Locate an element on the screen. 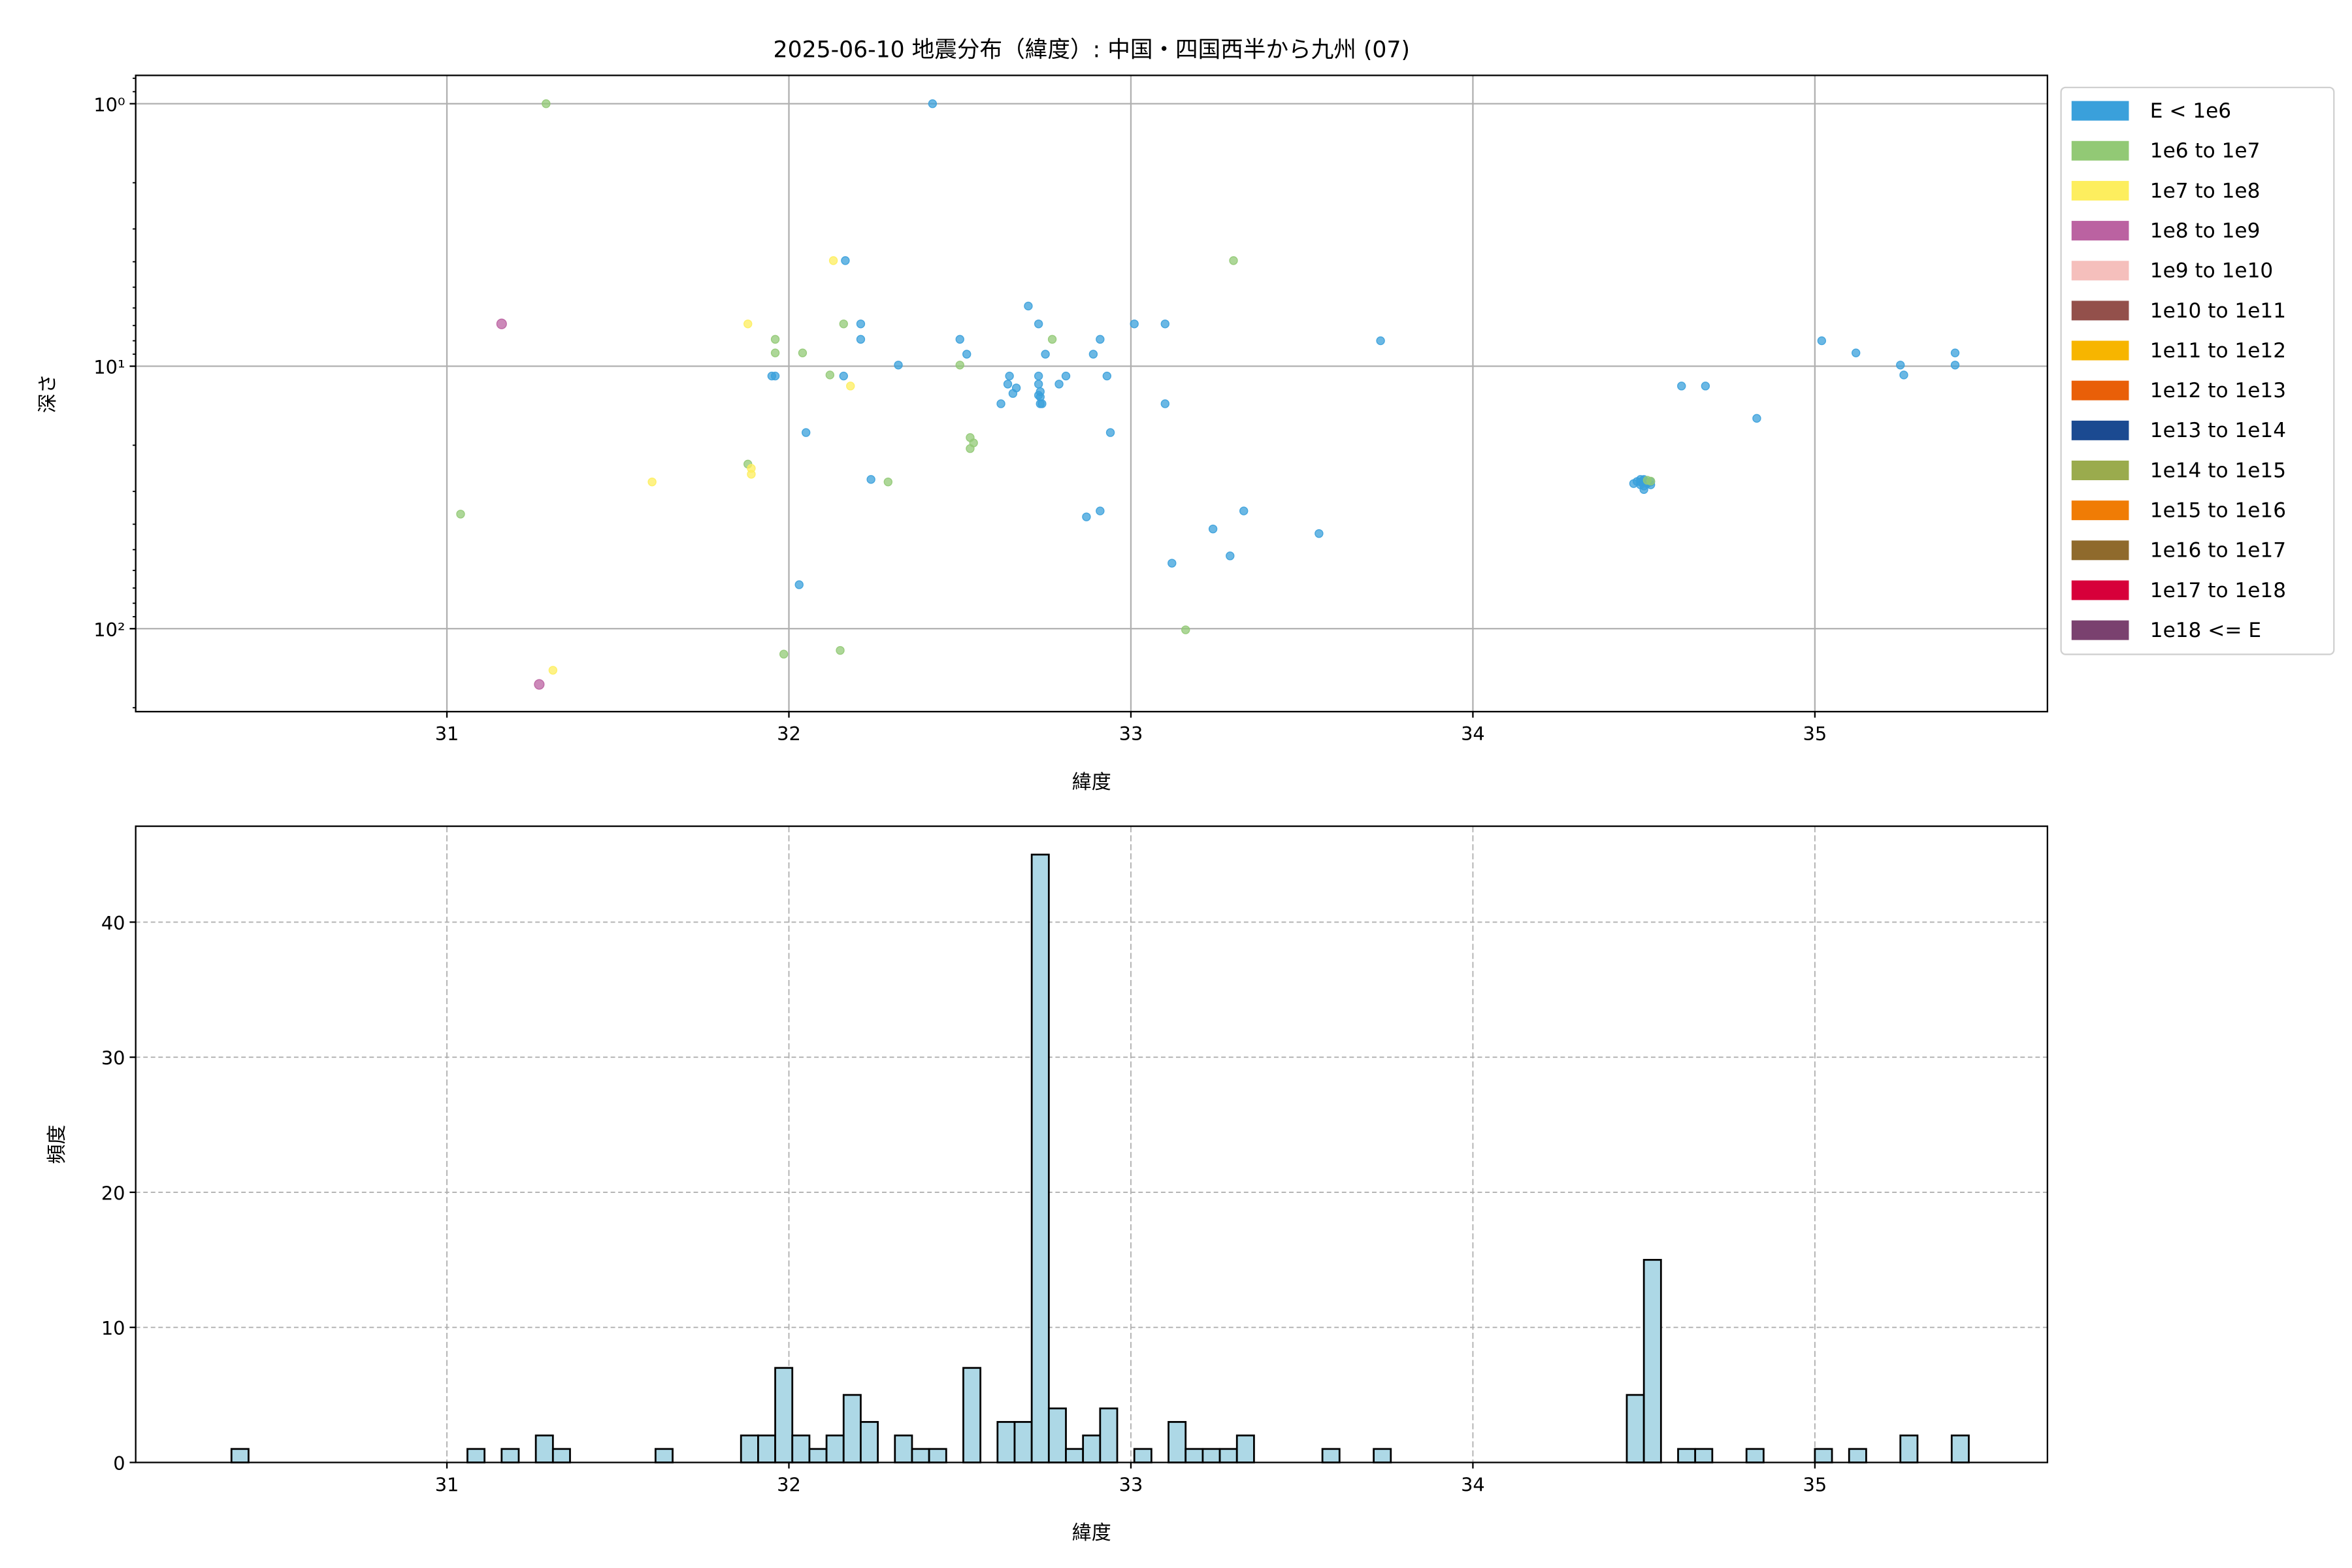 The width and height of the screenshot is (2352, 1568). x-tick-label: 33 is located at coordinates (1131, 1484).